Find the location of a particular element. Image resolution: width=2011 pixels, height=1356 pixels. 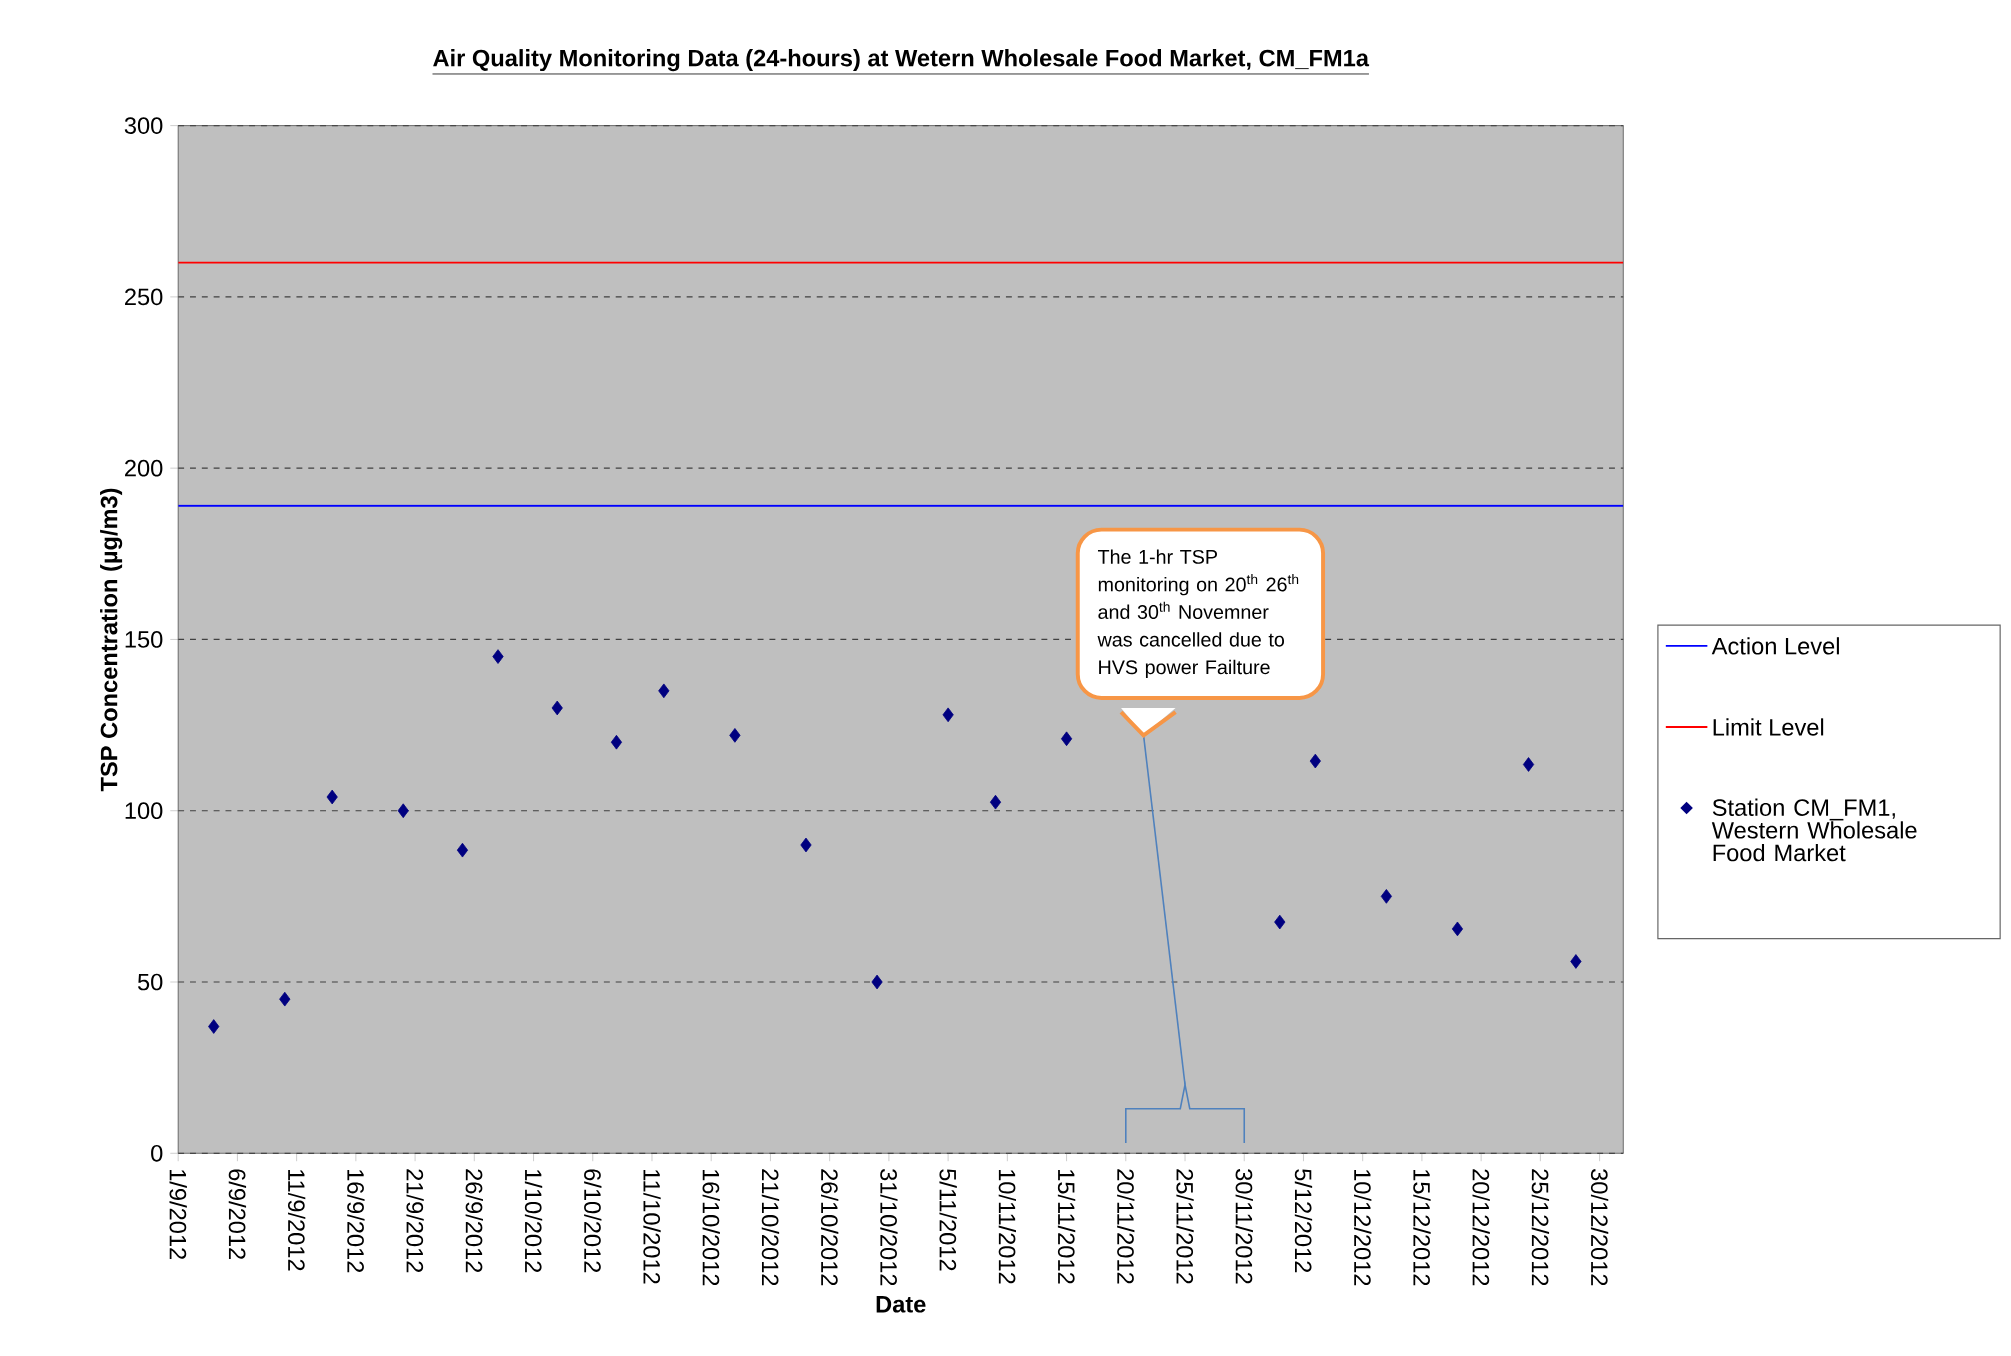

x-tick-label: 20/12/2012 is located at coordinates (1481, 1227).